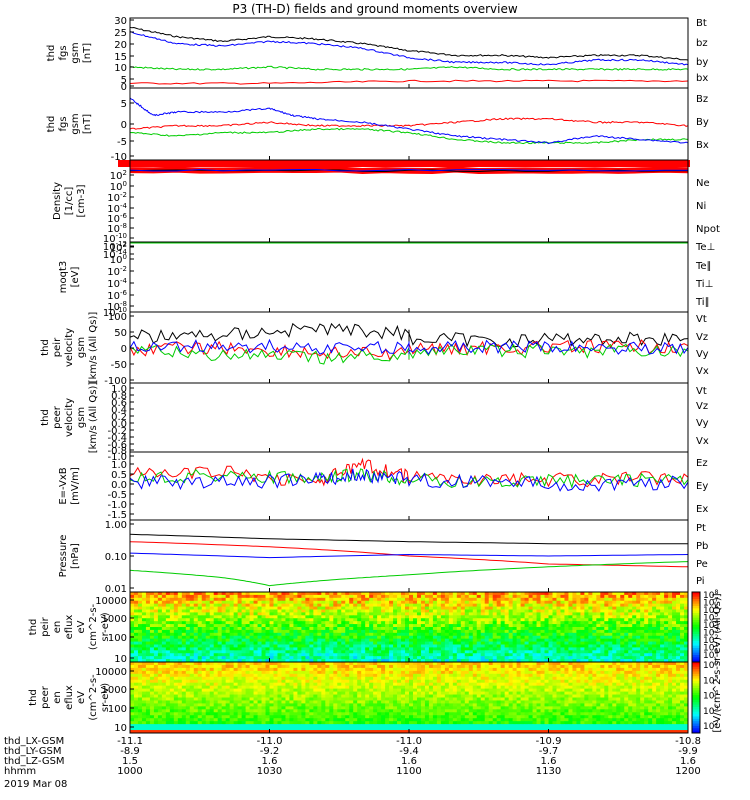 The height and width of the screenshot is (800, 750). Describe the element at coordinates (115, 254) in the screenshot. I see `y-tick-label: 10-14` at that location.